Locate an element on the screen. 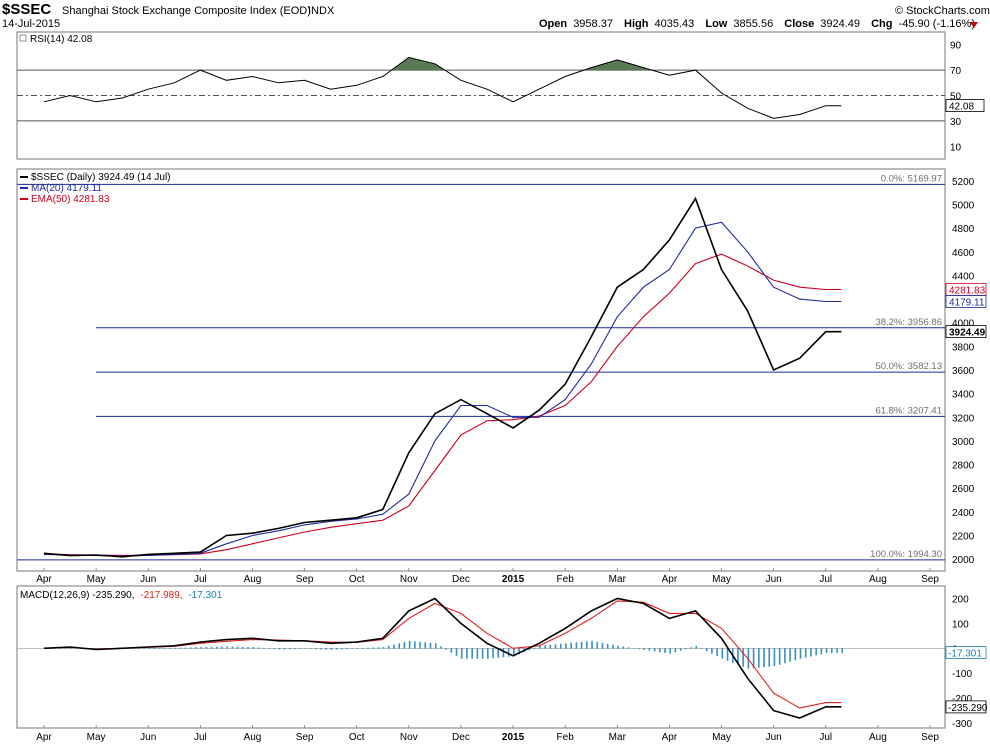 The image size is (990, 744). close-value: 3924.49 is located at coordinates (840, 24).